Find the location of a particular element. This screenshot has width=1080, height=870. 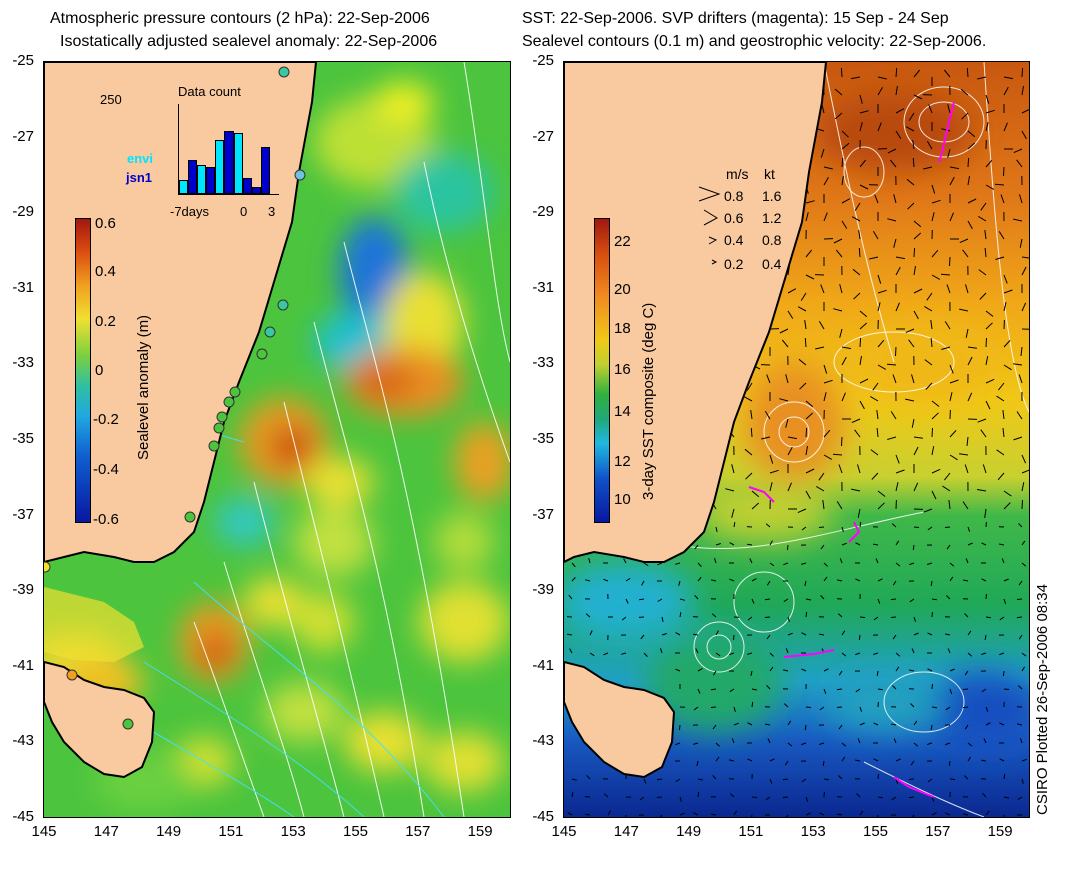

australia-land-right is located at coordinates (696, 313).